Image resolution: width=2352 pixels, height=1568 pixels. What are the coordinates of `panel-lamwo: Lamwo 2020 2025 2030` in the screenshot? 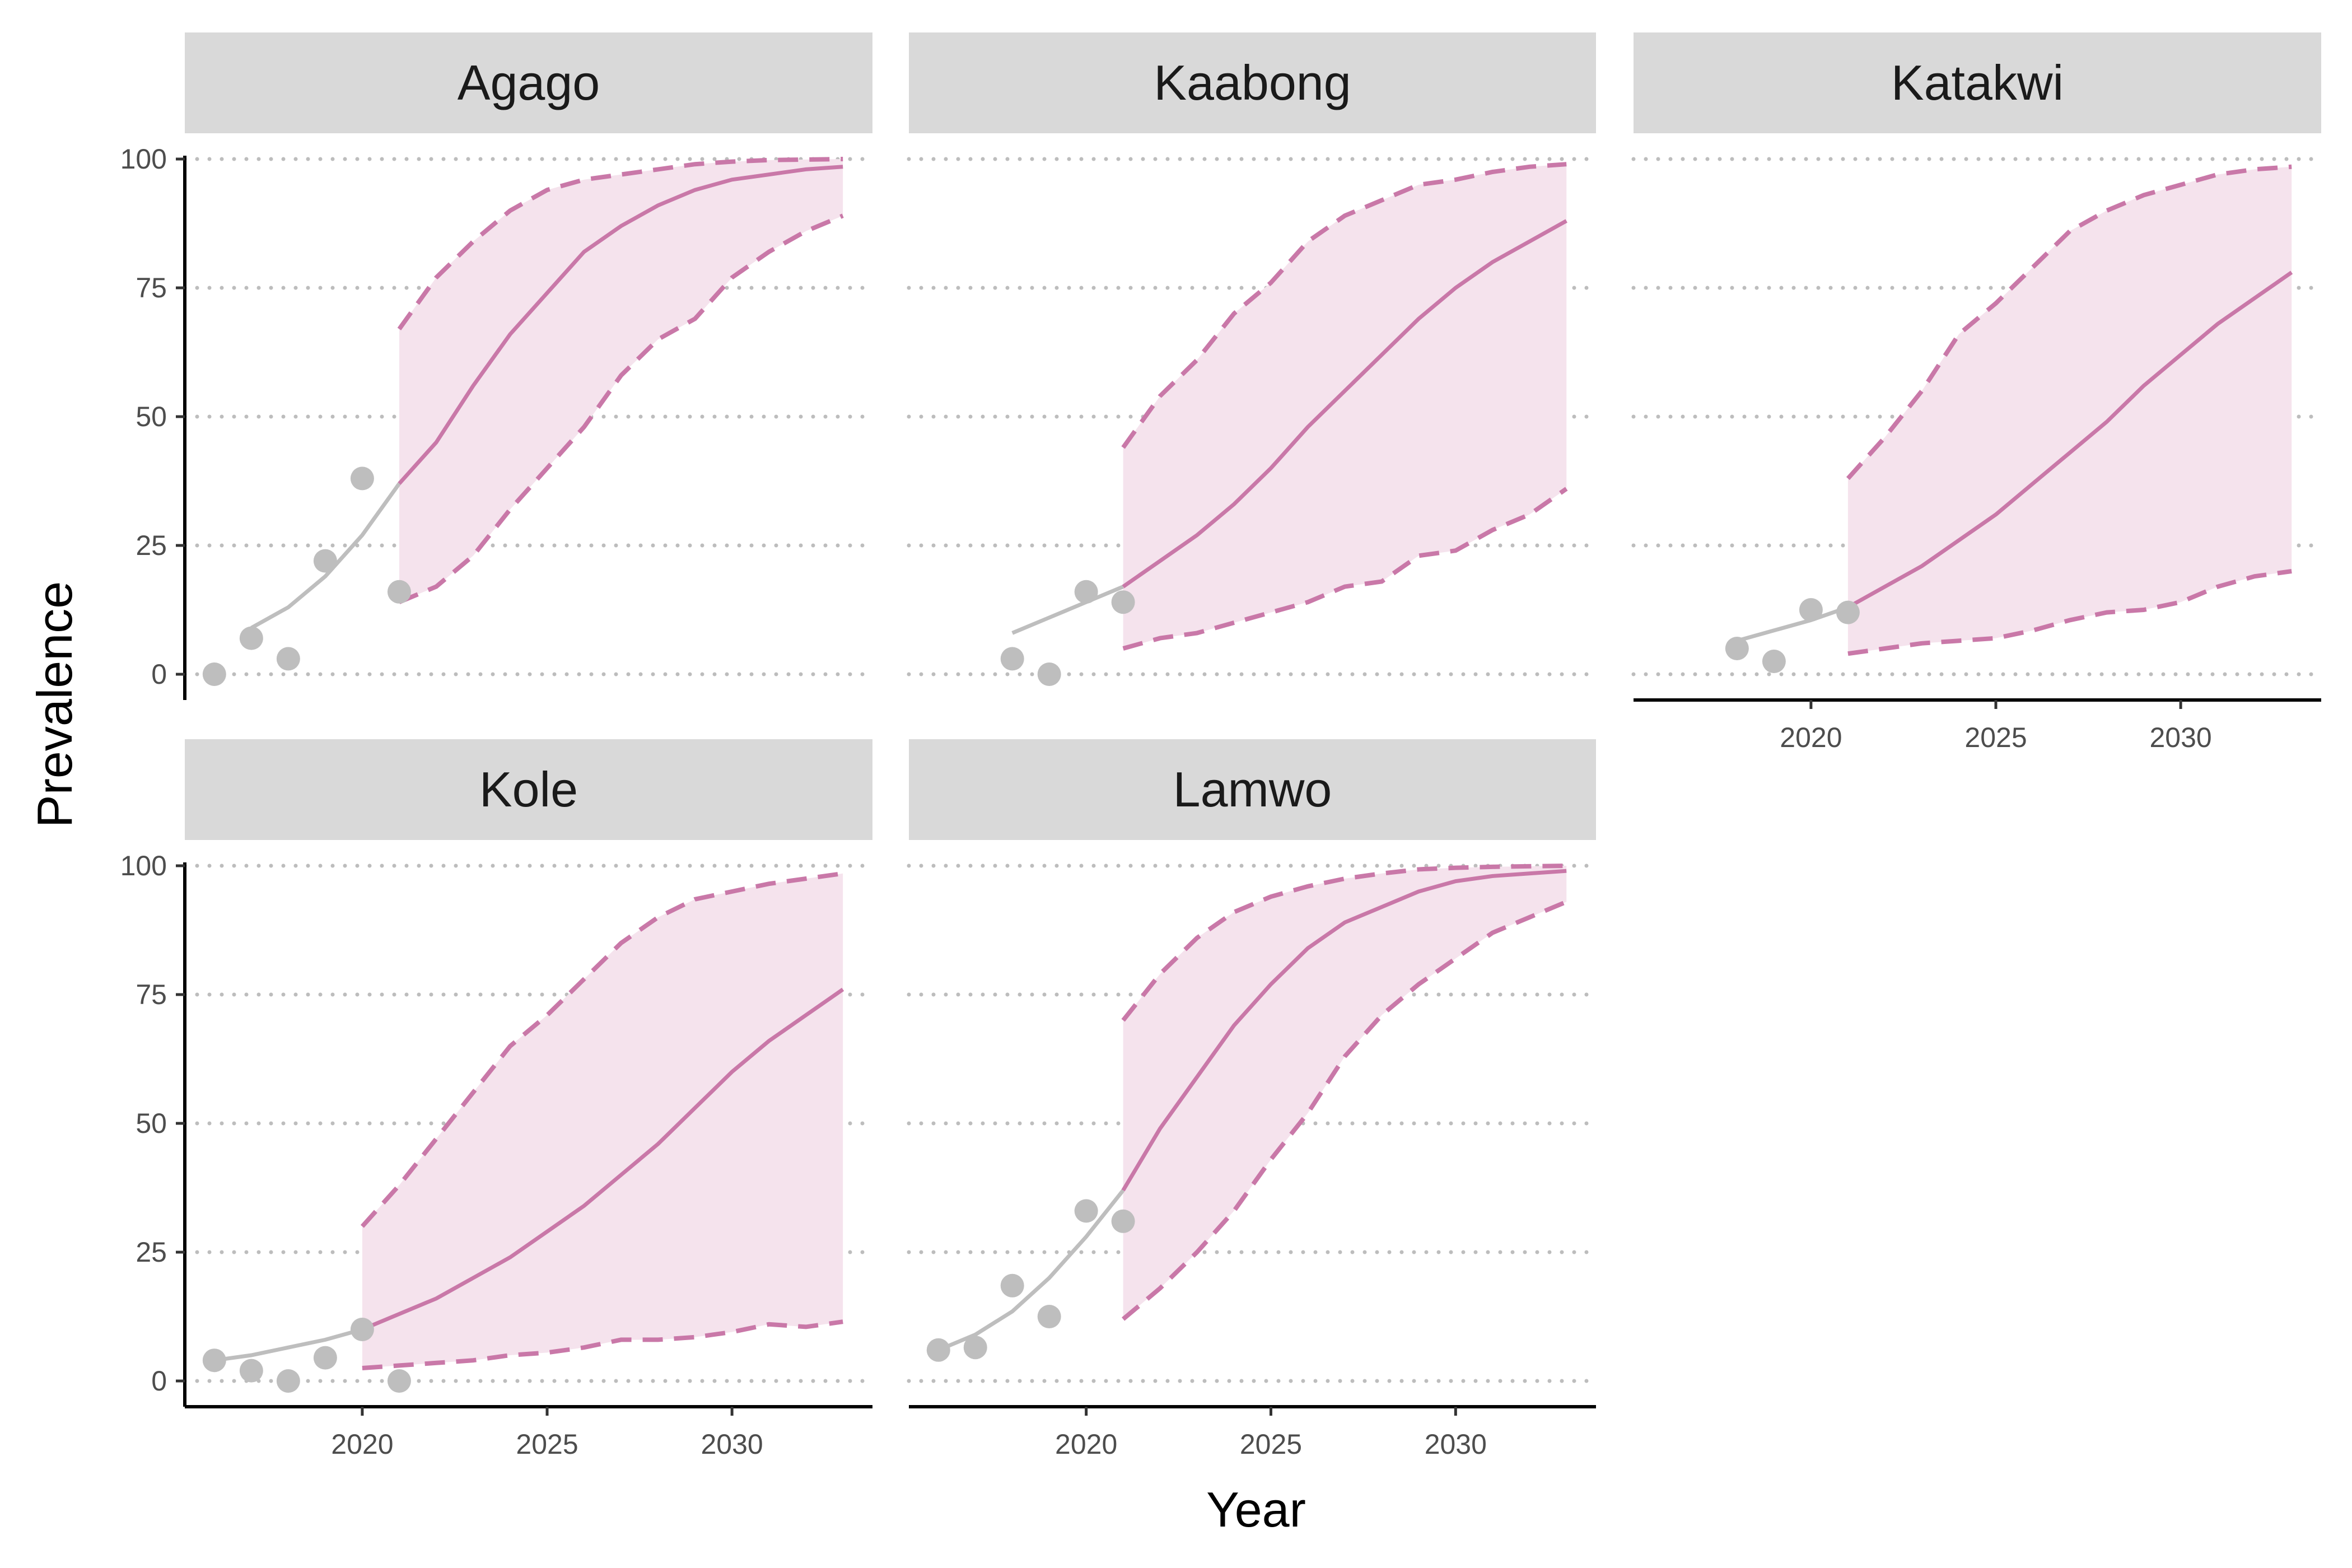 It's located at (1253, 1100).